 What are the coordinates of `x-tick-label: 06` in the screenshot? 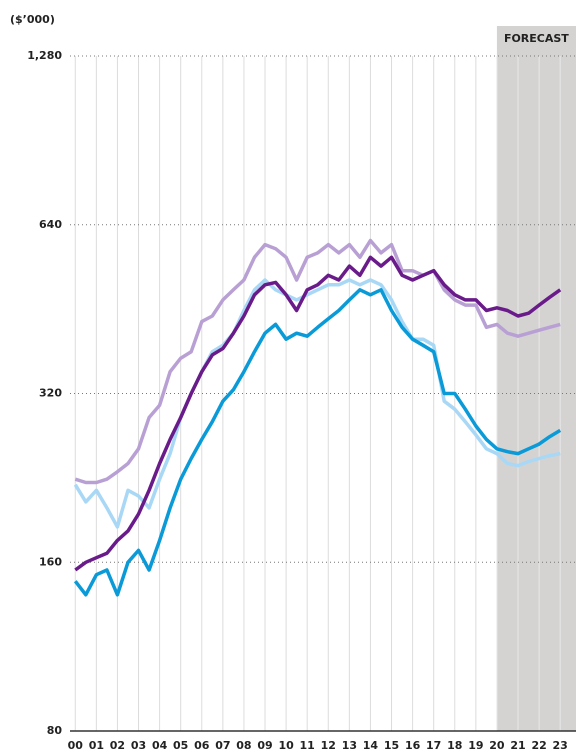 It's located at (202, 745).